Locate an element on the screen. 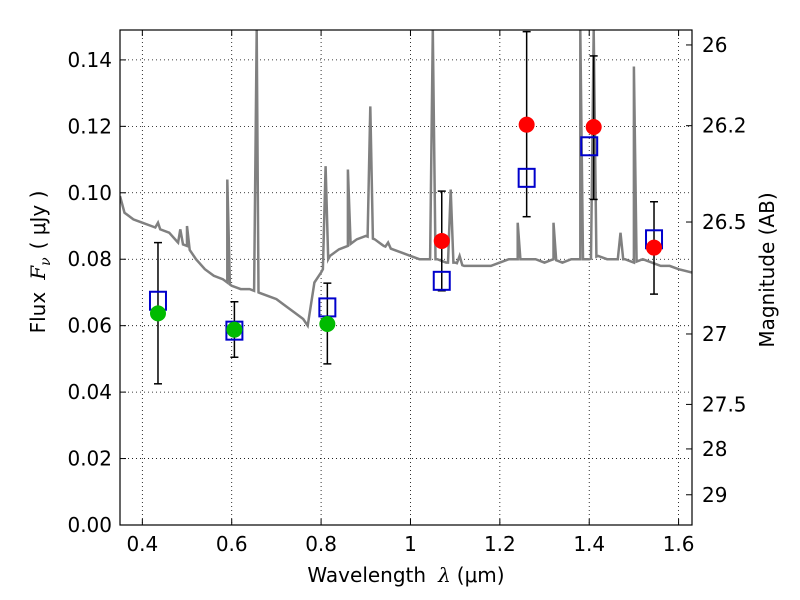 The height and width of the screenshot is (600, 800). y-tick-label: 0.10 is located at coordinates (89, 193).